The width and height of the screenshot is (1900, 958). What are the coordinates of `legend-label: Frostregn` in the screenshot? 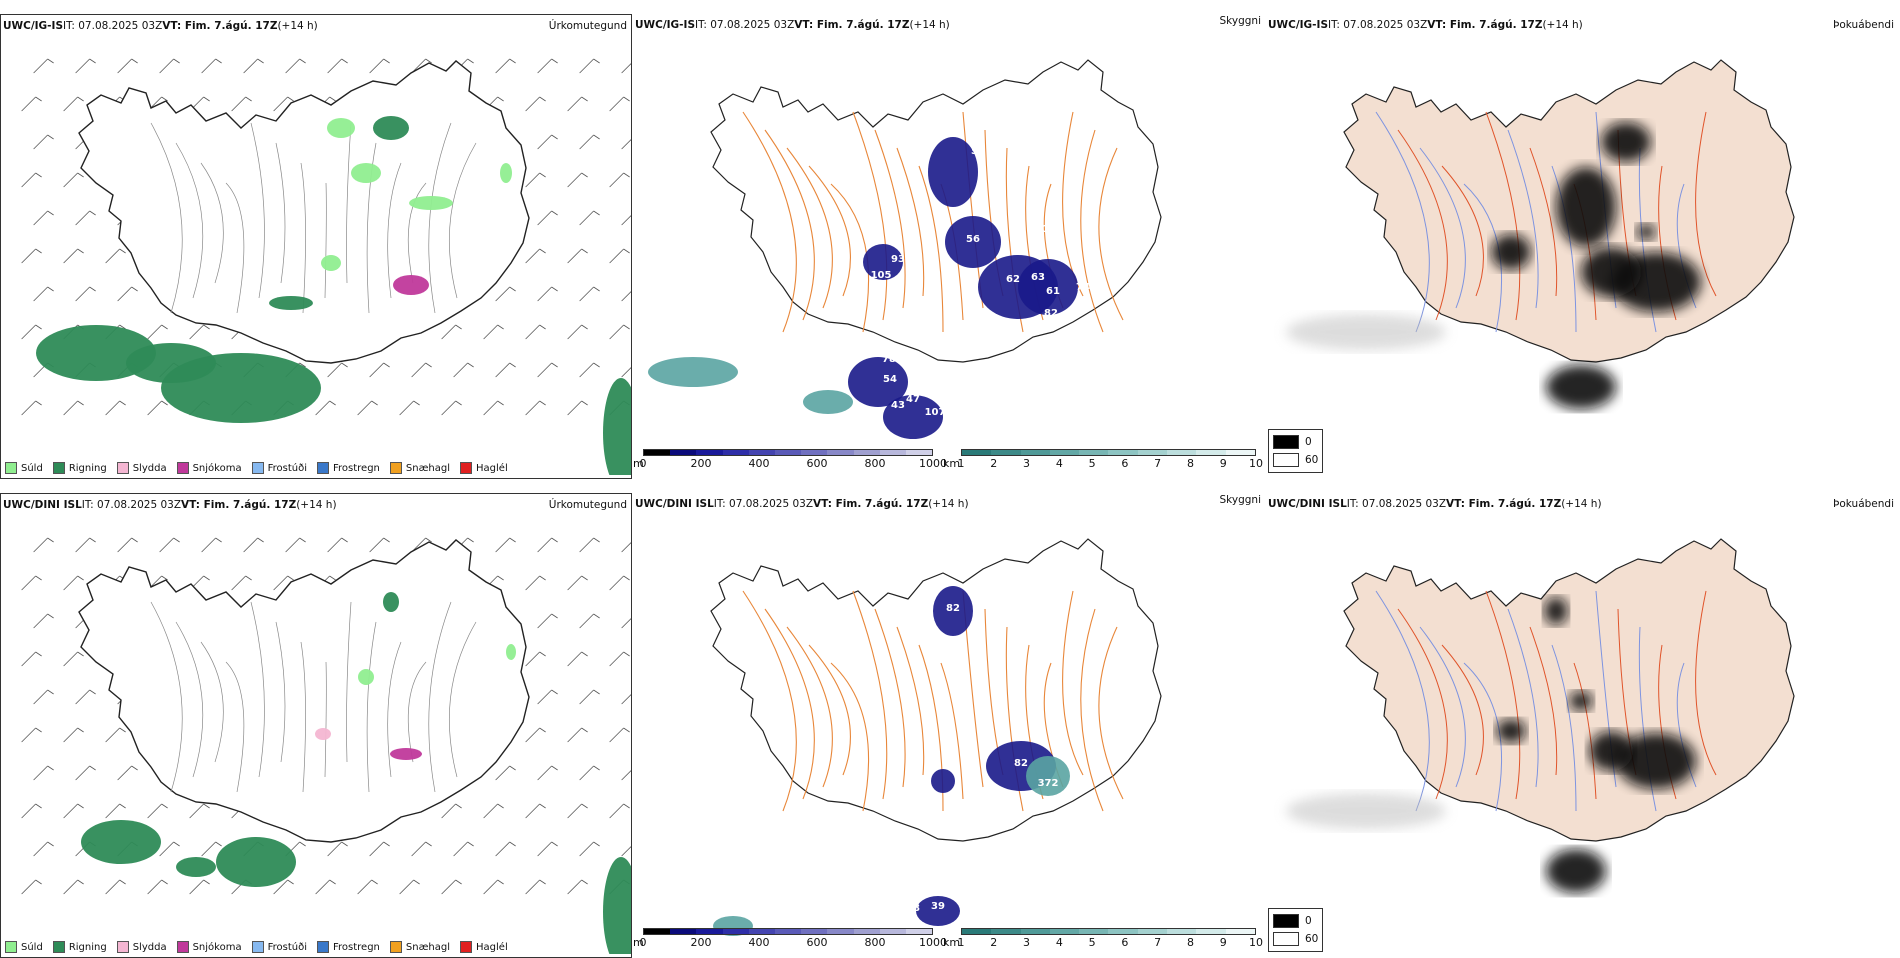 It's located at (356, 468).